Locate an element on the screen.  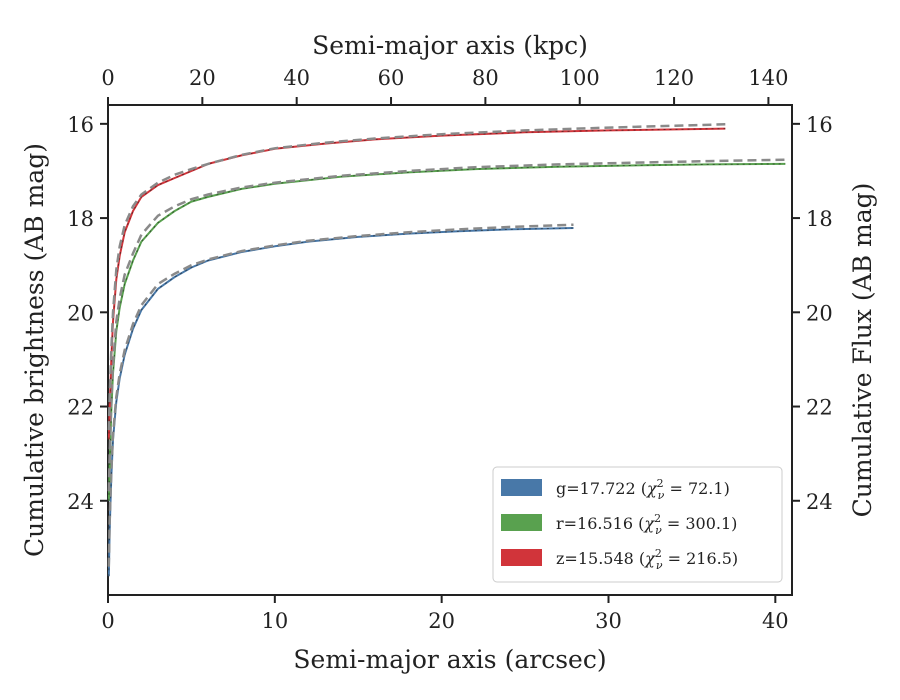
legend-name: g=17.722 ( is located at coordinates (601, 488).